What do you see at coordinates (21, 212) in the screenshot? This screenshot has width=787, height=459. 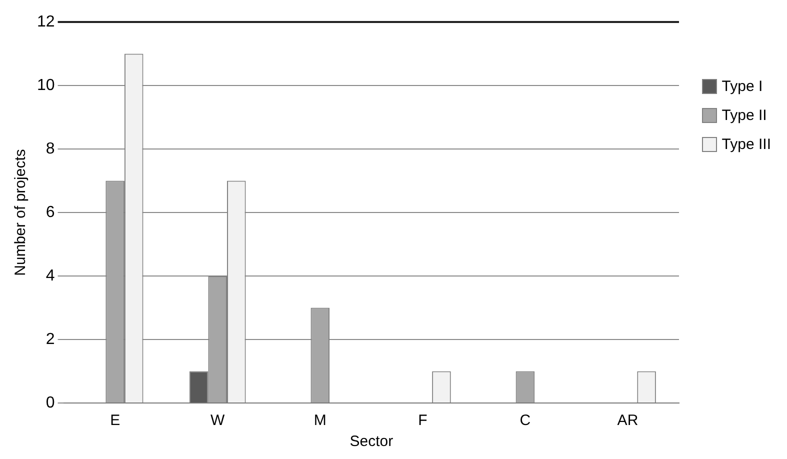 I see `y-axis-title: Number of projects` at bounding box center [21, 212].